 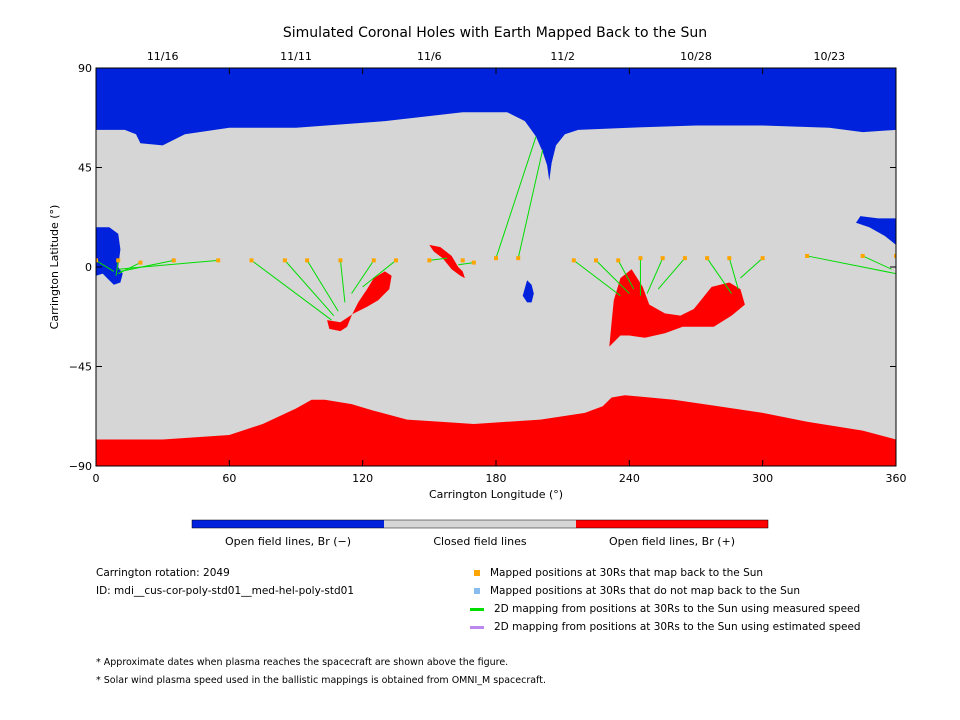 I want to click on colorbar-label: Open field lines, Br (−), so click(x=288, y=541).